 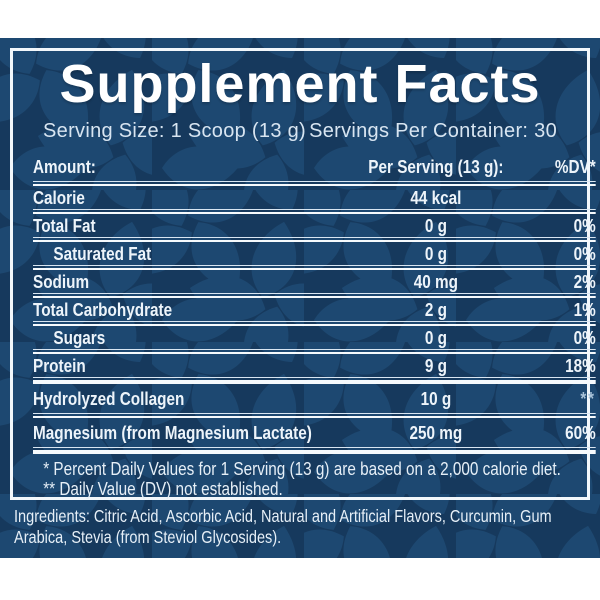 I want to click on table-row: Protein 9 g 18%, so click(x=314, y=365).